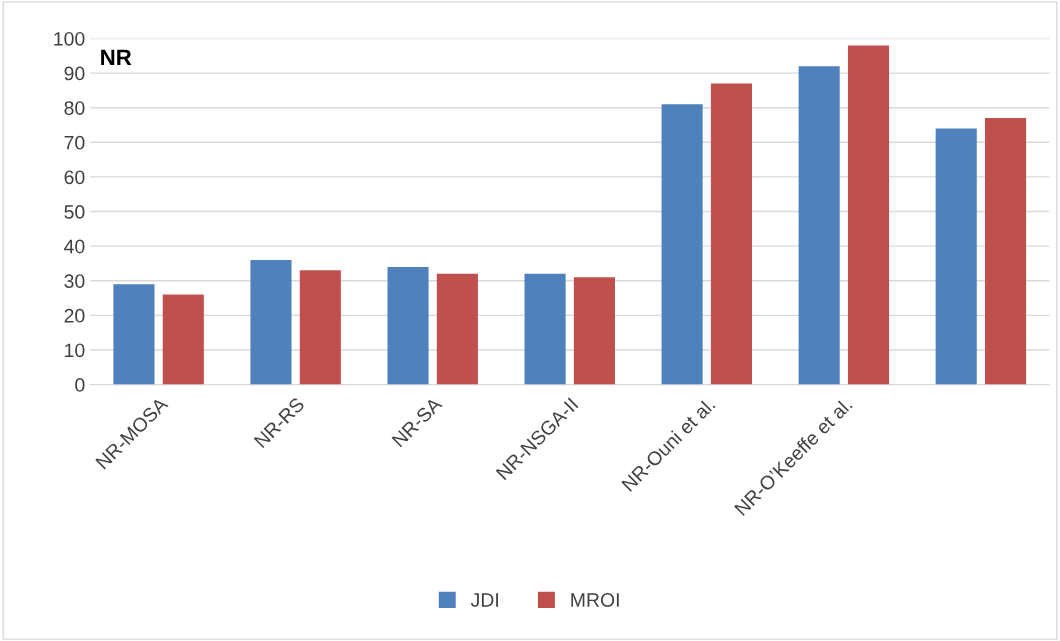 The height and width of the screenshot is (641, 1060). I want to click on y-tick-label: 90, so click(74, 73).